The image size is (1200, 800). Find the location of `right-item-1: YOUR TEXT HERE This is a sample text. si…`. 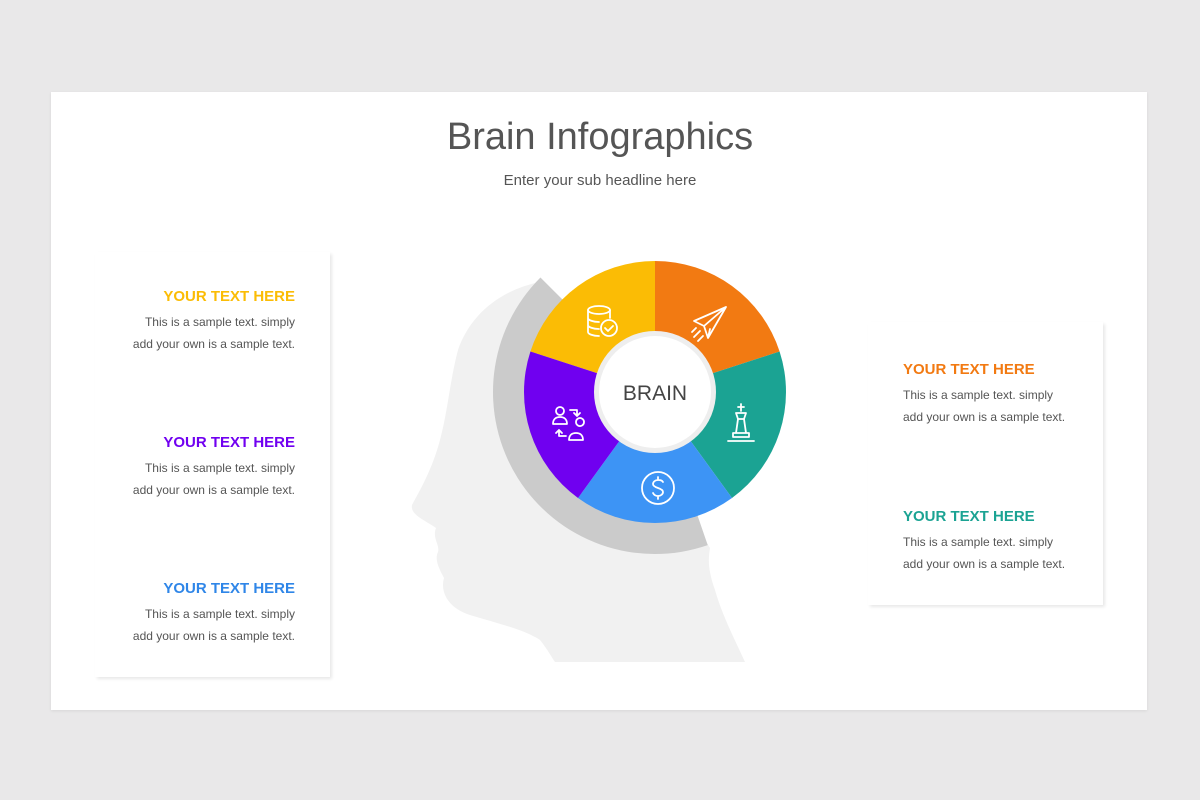

right-item-1: YOUR TEXT HERE This is a sample text. si… is located at coordinates (1033, 394).